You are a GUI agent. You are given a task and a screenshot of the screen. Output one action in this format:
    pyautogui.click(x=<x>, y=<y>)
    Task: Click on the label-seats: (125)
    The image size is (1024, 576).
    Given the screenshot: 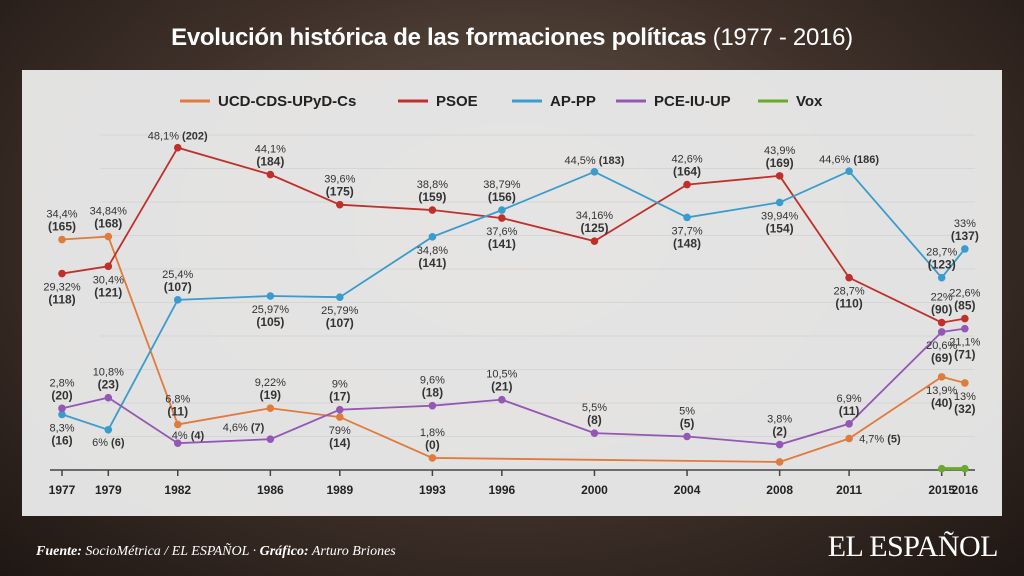 What is the action you would take?
    pyautogui.click(x=594, y=228)
    